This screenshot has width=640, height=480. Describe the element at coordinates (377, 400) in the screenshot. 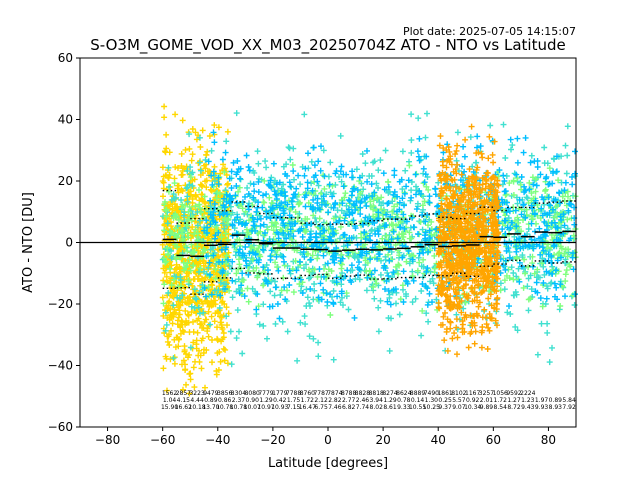

I see `bin-stat-label: 3.94` at that location.